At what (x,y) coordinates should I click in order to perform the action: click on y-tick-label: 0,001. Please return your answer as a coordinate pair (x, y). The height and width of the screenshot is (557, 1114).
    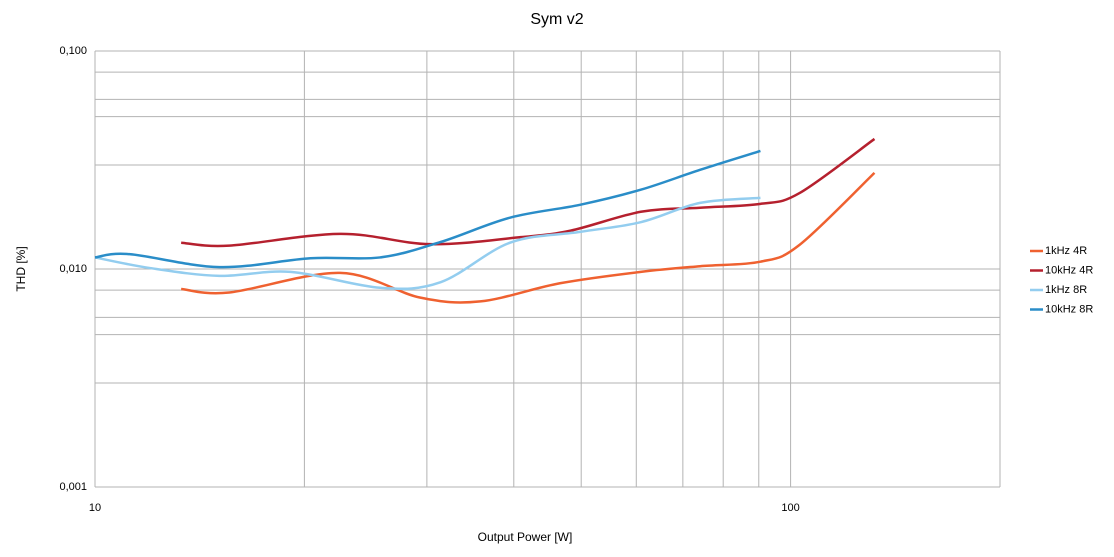
    Looking at the image, I should click on (73, 487).